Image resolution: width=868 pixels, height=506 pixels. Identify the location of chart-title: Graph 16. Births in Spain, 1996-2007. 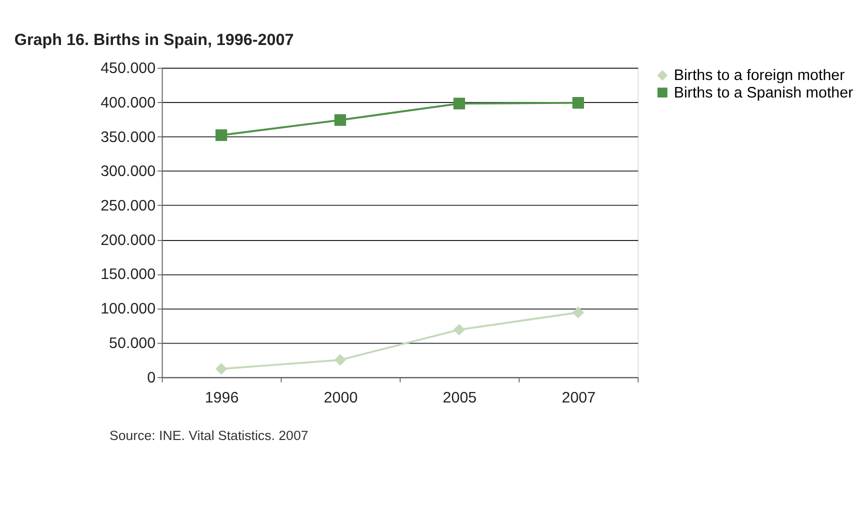
(154, 39).